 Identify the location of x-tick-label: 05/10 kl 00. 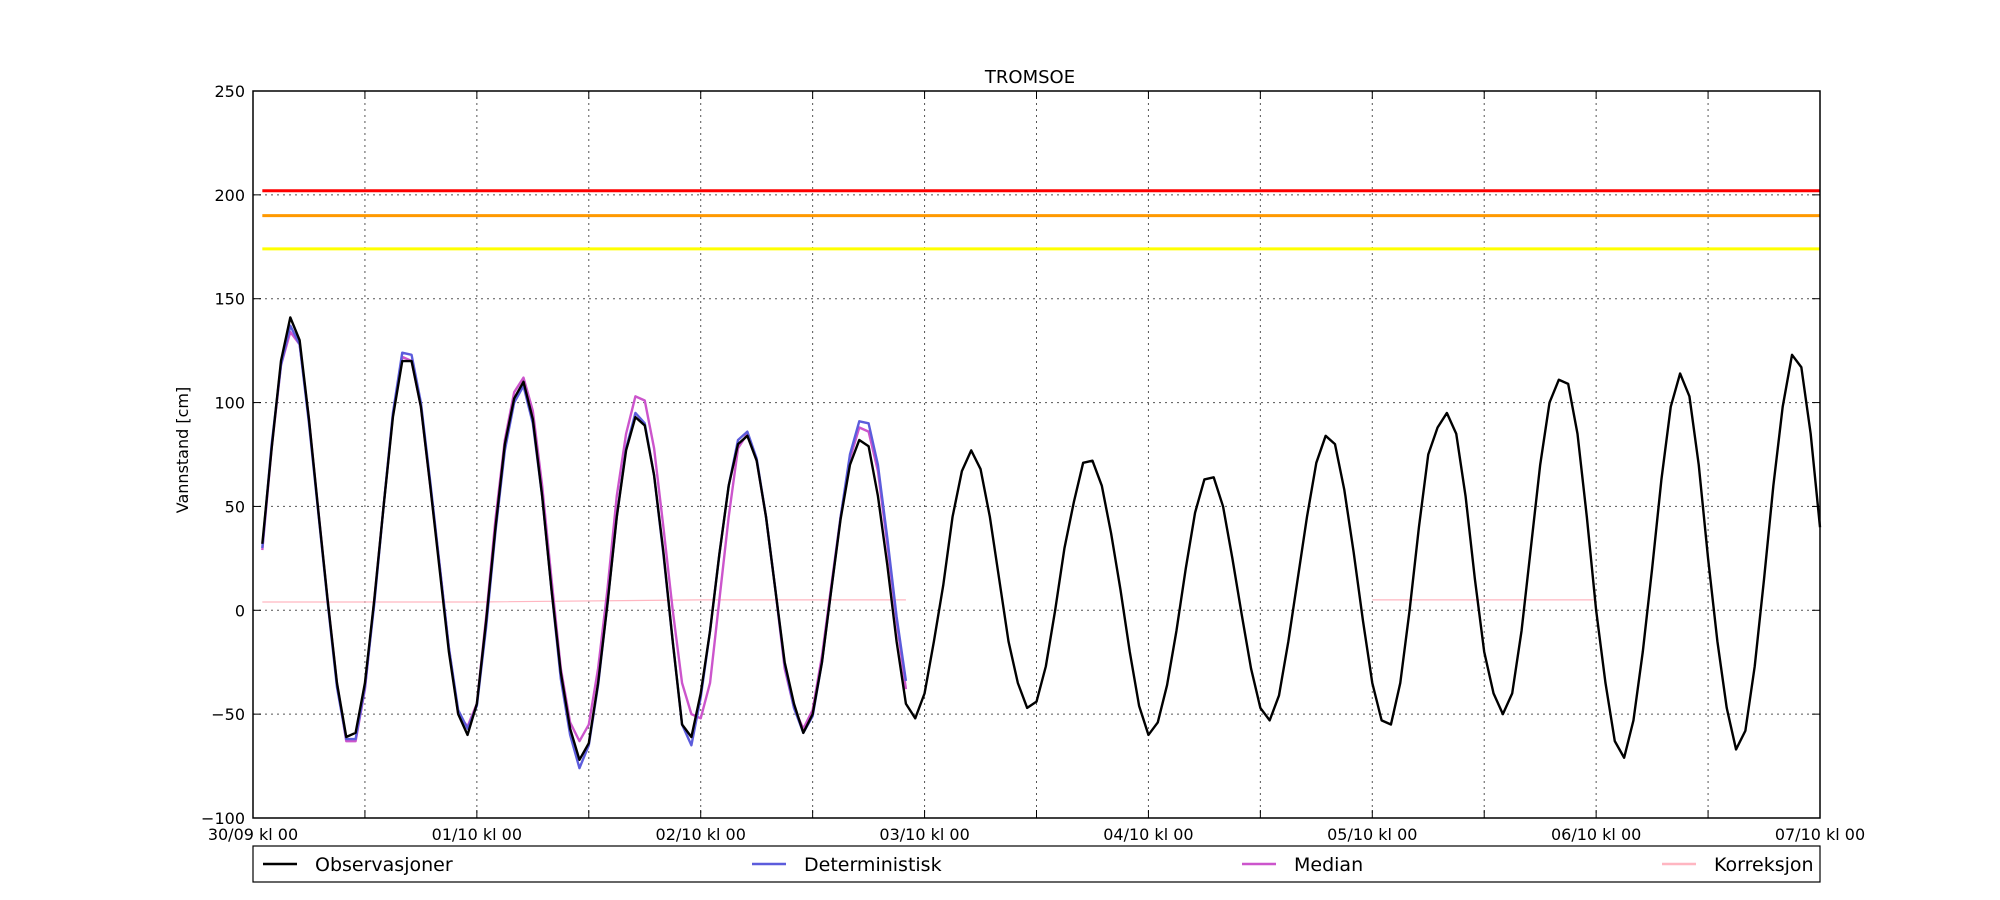
(1372, 834).